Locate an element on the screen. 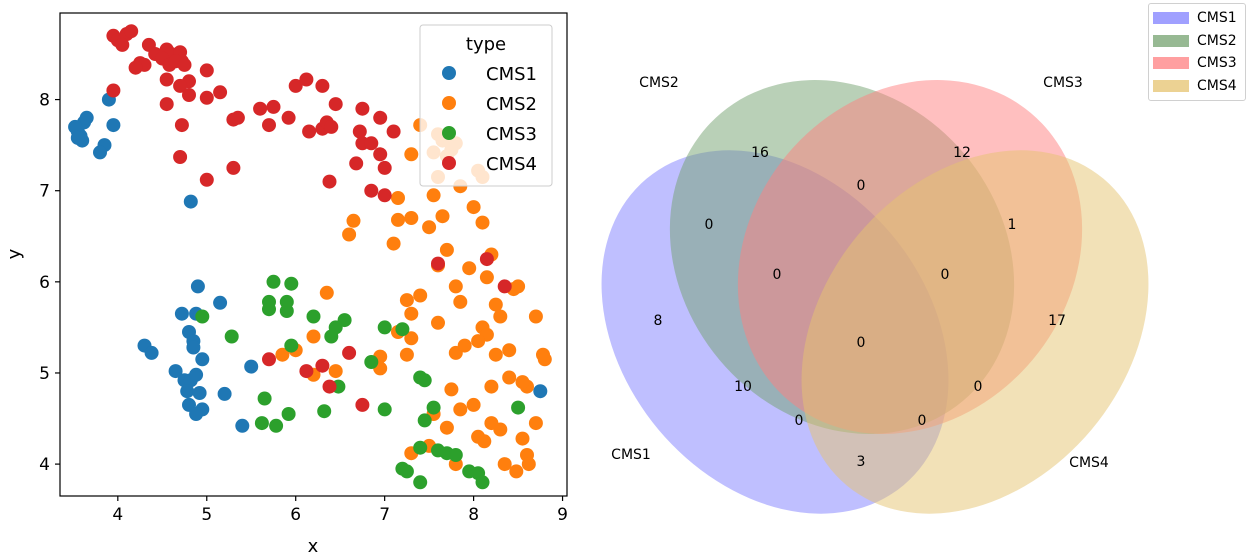 The image size is (1253, 560). venn-set-label-cms1: CMS1 is located at coordinates (631, 455).